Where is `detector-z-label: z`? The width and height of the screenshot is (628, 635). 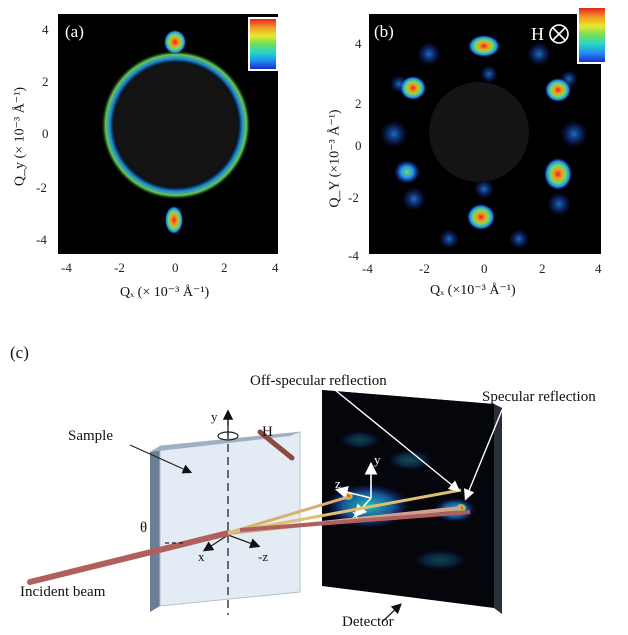 detector-z-label: z is located at coordinates (338, 483).